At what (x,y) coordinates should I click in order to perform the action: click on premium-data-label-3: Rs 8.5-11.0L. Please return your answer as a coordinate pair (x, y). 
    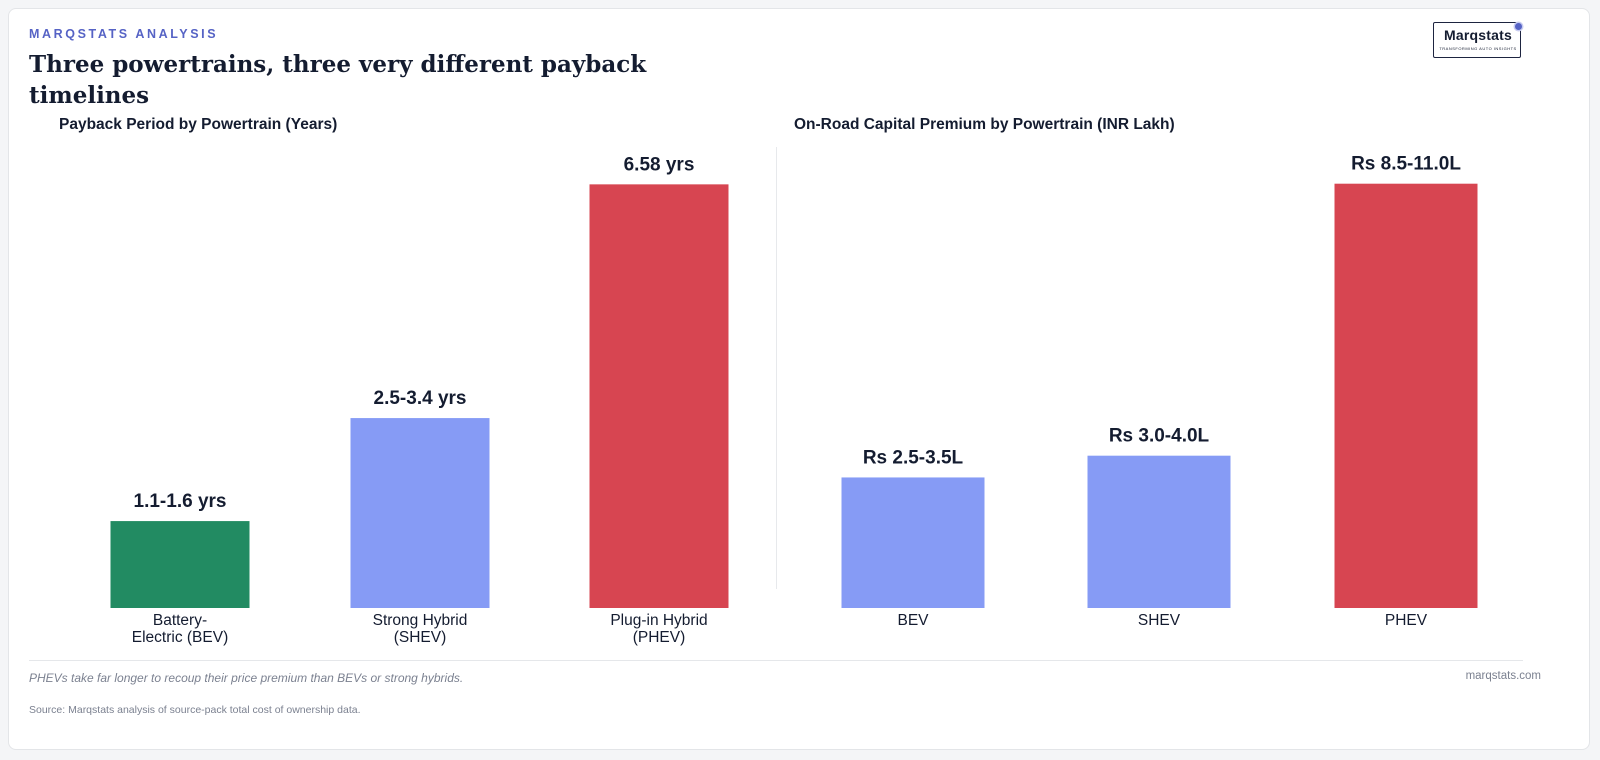
    Looking at the image, I should click on (1406, 164).